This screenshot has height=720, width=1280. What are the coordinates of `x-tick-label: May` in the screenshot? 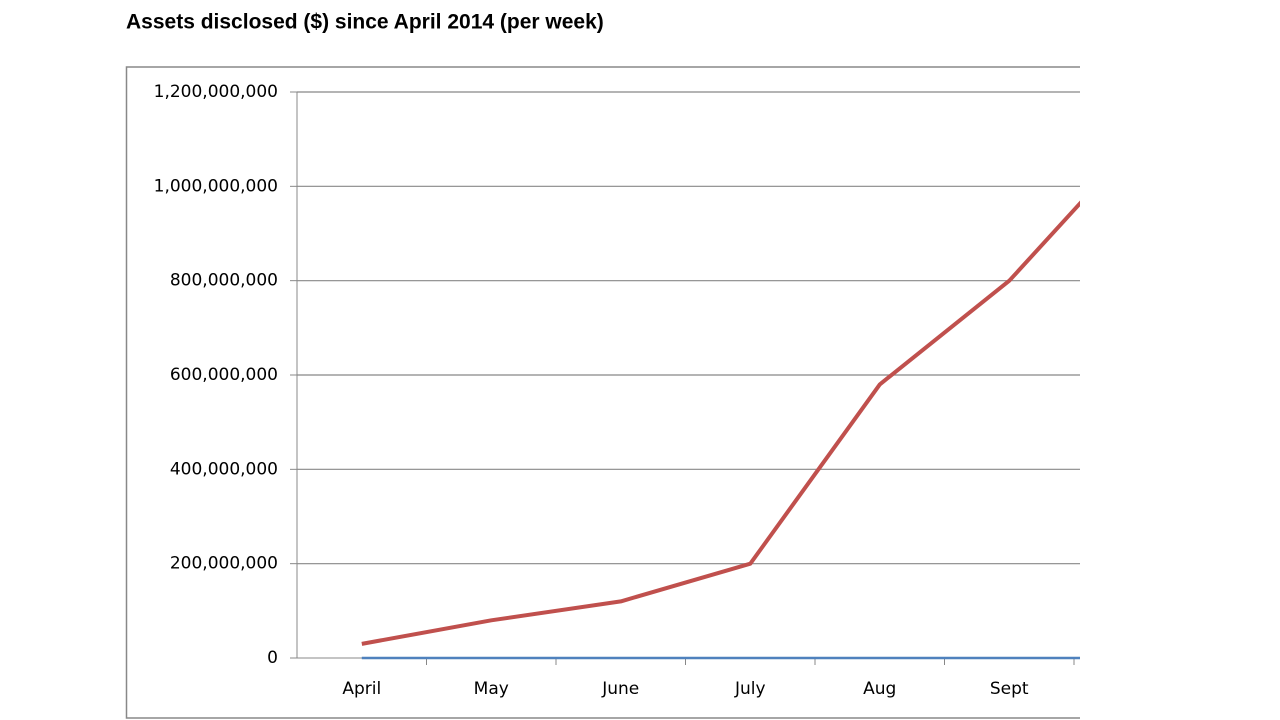 It's located at (491, 689).